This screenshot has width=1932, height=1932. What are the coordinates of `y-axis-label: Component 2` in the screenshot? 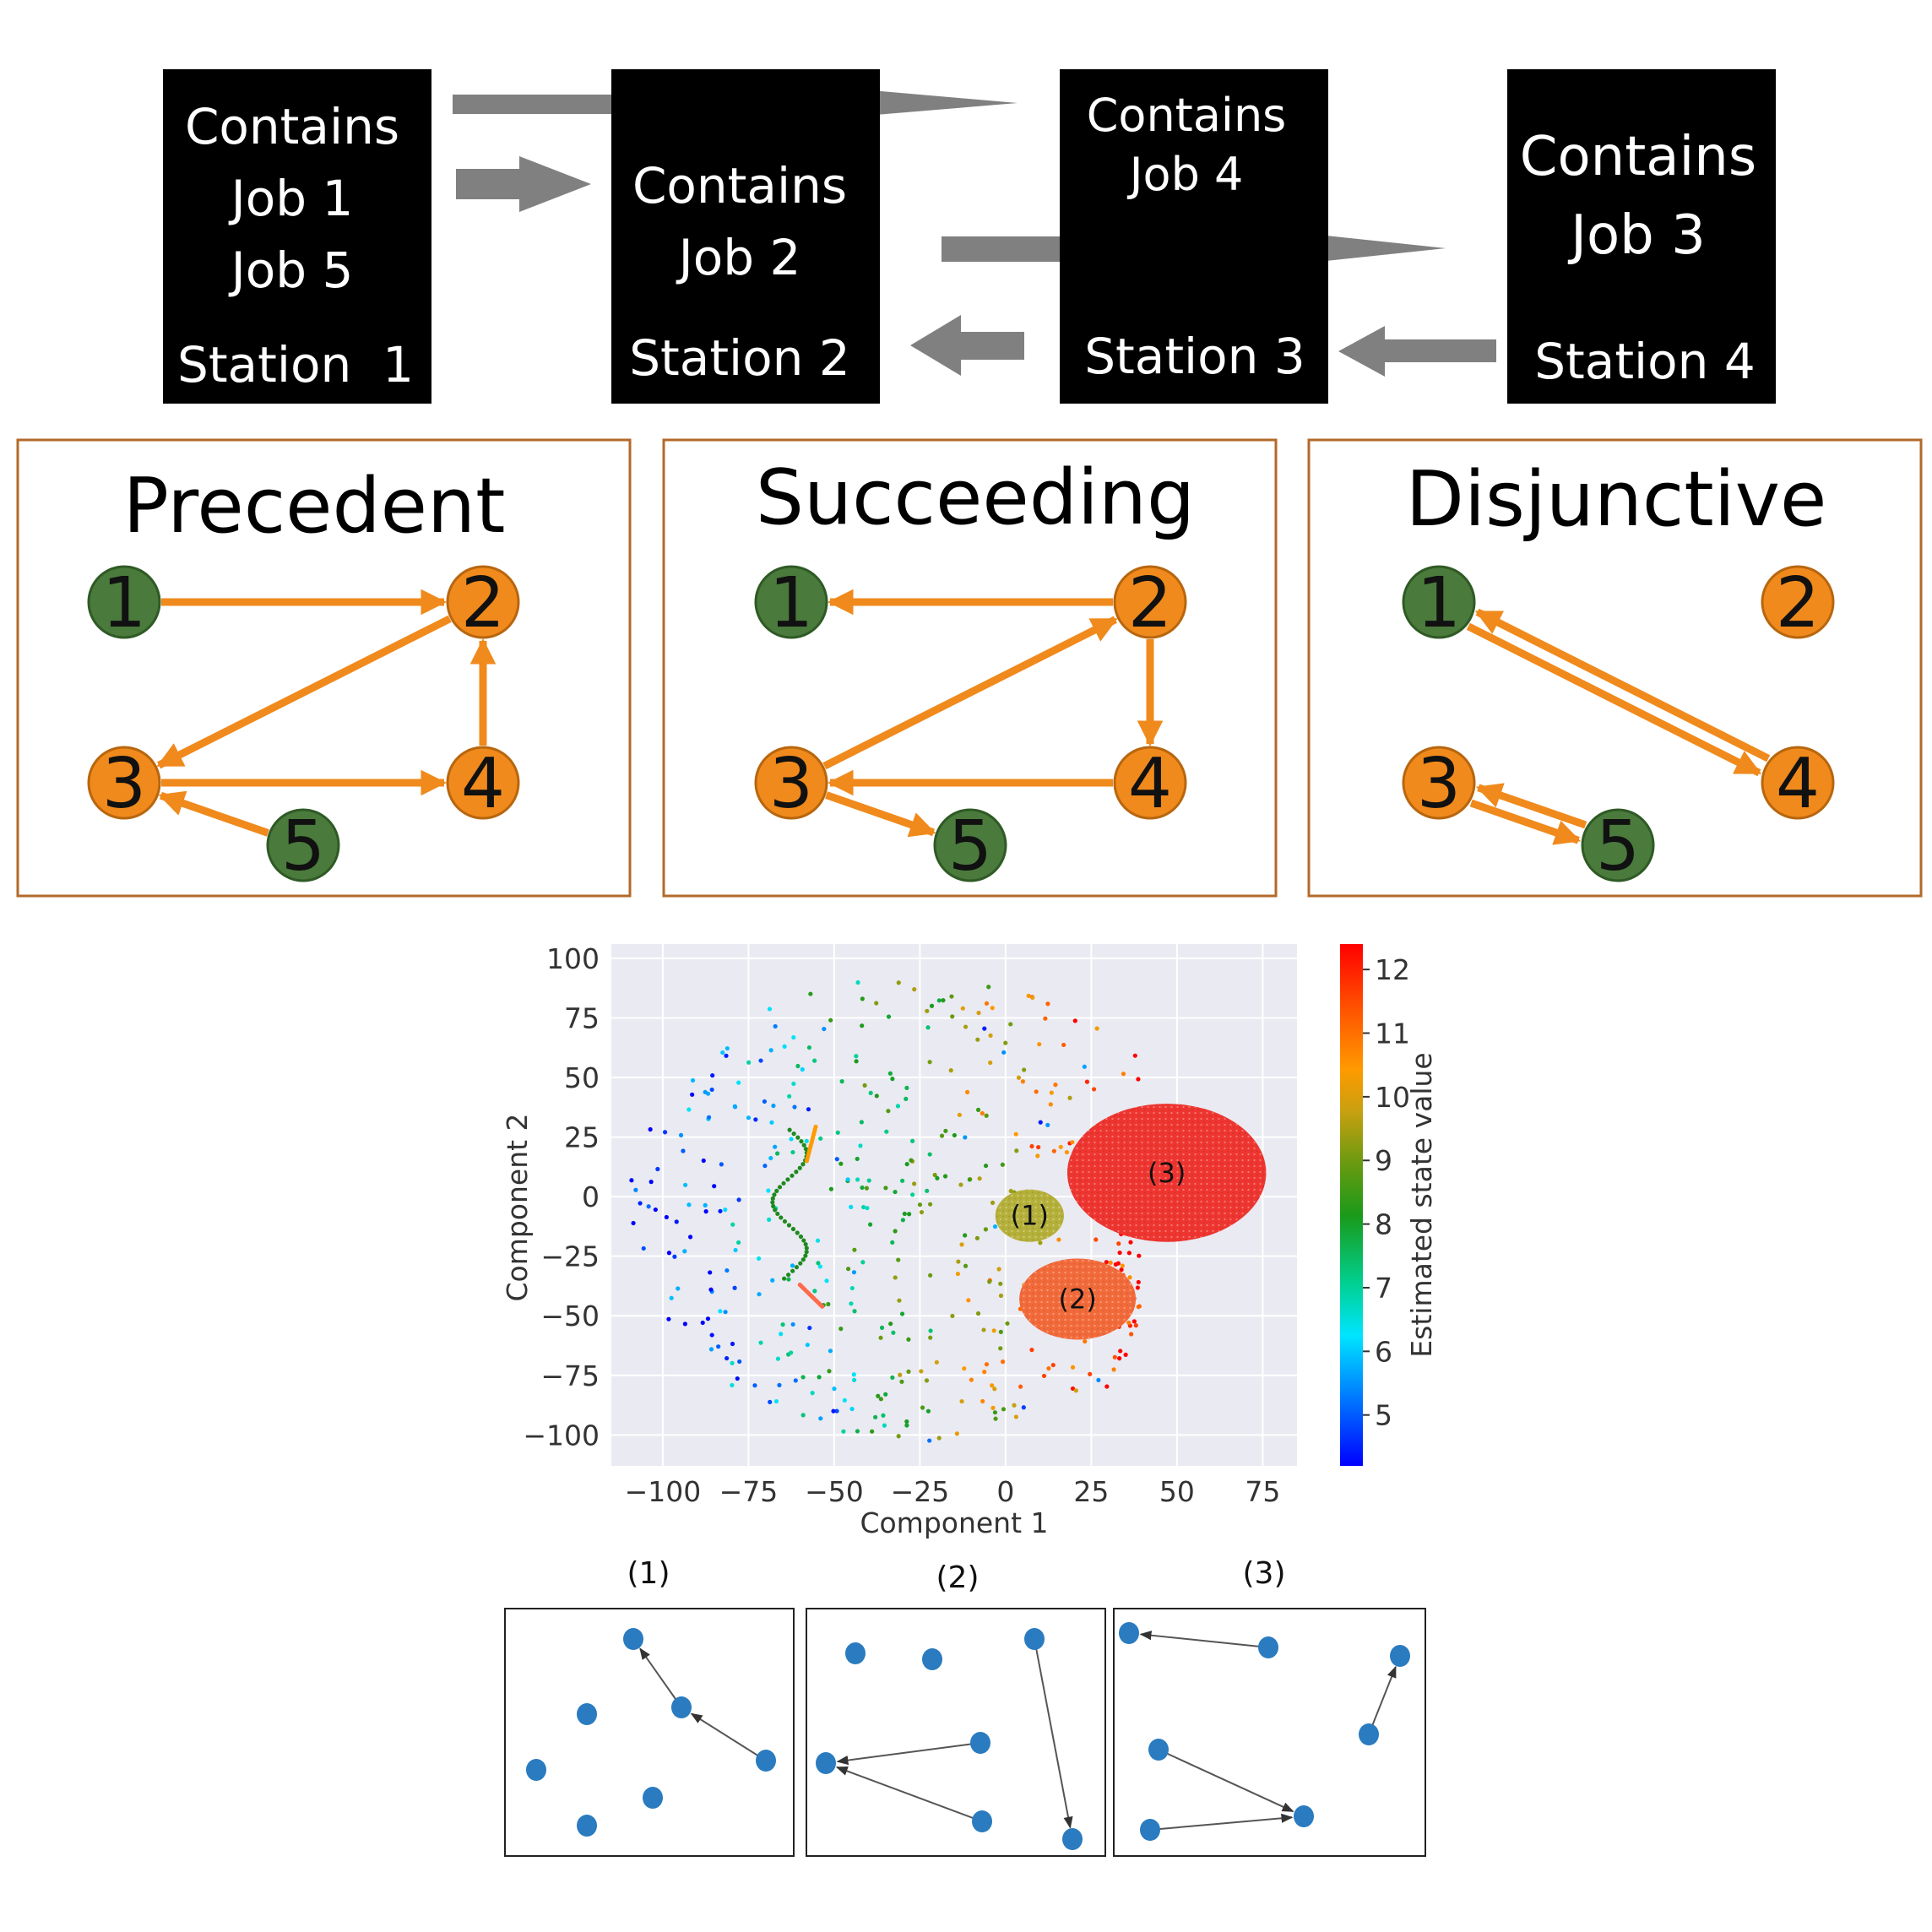 It's located at (517, 1207).